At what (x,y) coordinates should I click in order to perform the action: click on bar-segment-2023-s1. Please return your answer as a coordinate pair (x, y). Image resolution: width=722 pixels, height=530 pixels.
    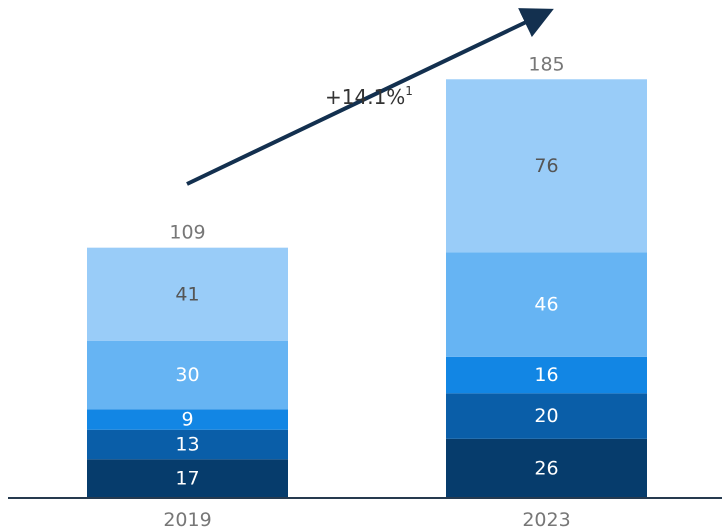
    Looking at the image, I should click on (546, 468).